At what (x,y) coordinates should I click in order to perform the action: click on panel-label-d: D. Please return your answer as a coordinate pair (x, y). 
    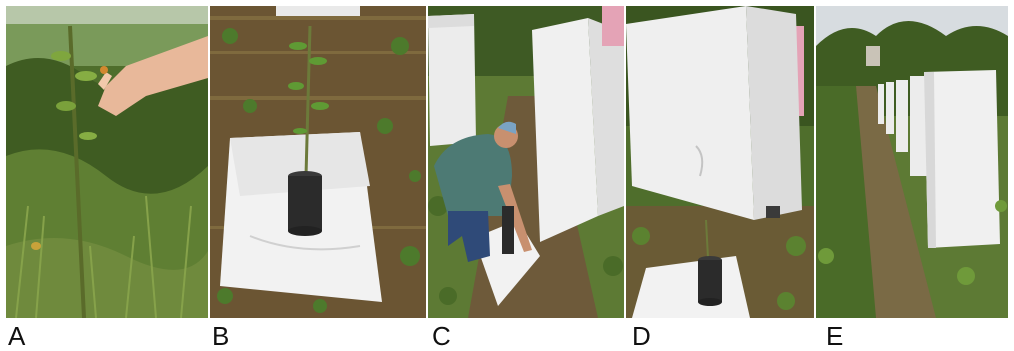
    Looking at the image, I should click on (641, 336).